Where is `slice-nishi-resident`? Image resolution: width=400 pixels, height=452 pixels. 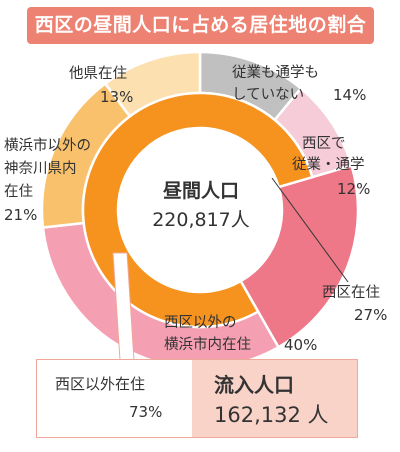
slice-nishi-resident is located at coordinates (299, 256).